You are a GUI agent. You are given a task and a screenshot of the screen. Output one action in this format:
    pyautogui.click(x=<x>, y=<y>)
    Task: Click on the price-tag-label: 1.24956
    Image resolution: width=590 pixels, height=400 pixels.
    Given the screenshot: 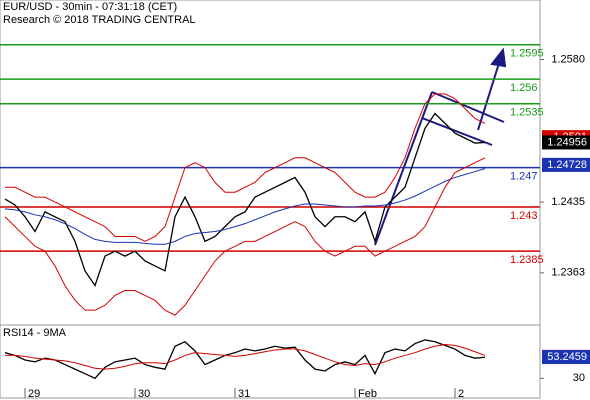 What is the action you would take?
    pyautogui.click(x=567, y=142)
    